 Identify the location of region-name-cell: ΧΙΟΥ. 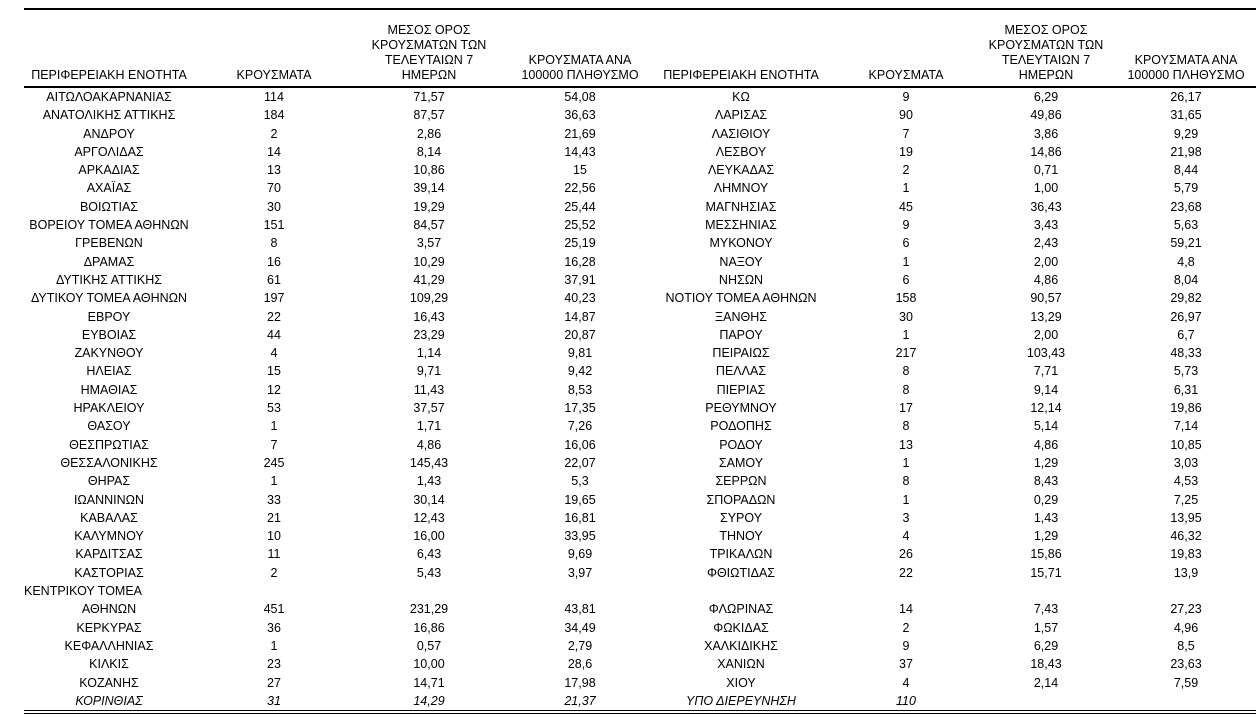
(741, 682).